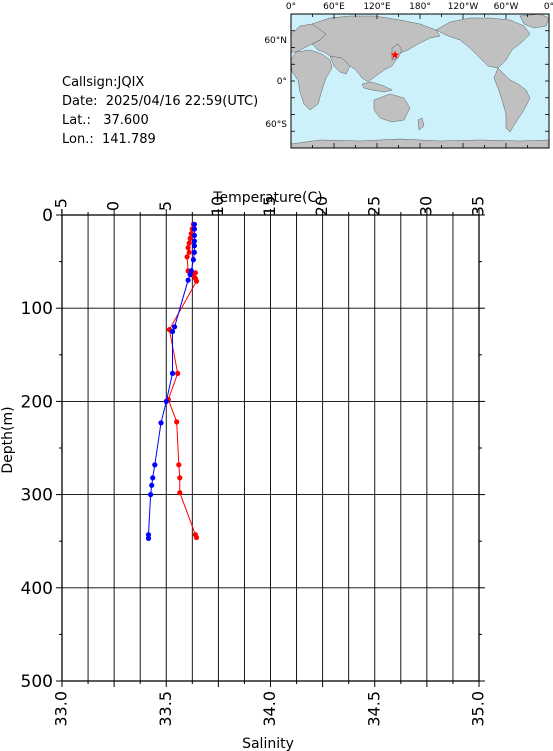 This screenshot has width=553, height=751. Describe the element at coordinates (506, 7) in the screenshot. I see `map-longitude-label: 60°W` at that location.